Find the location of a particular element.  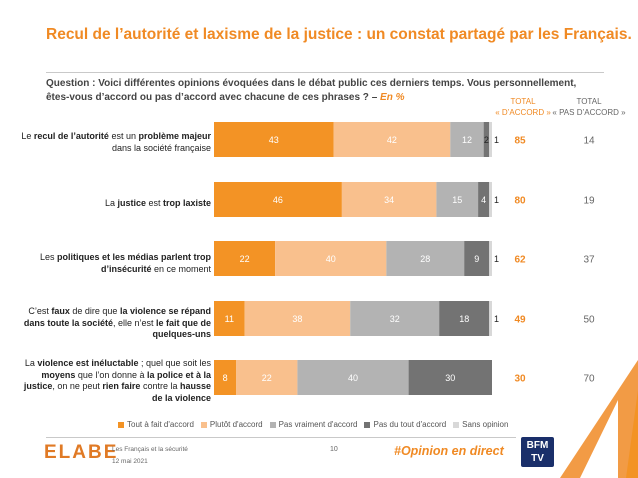

legend-item-1: Plutôt d'accord is located at coordinates (231, 424).